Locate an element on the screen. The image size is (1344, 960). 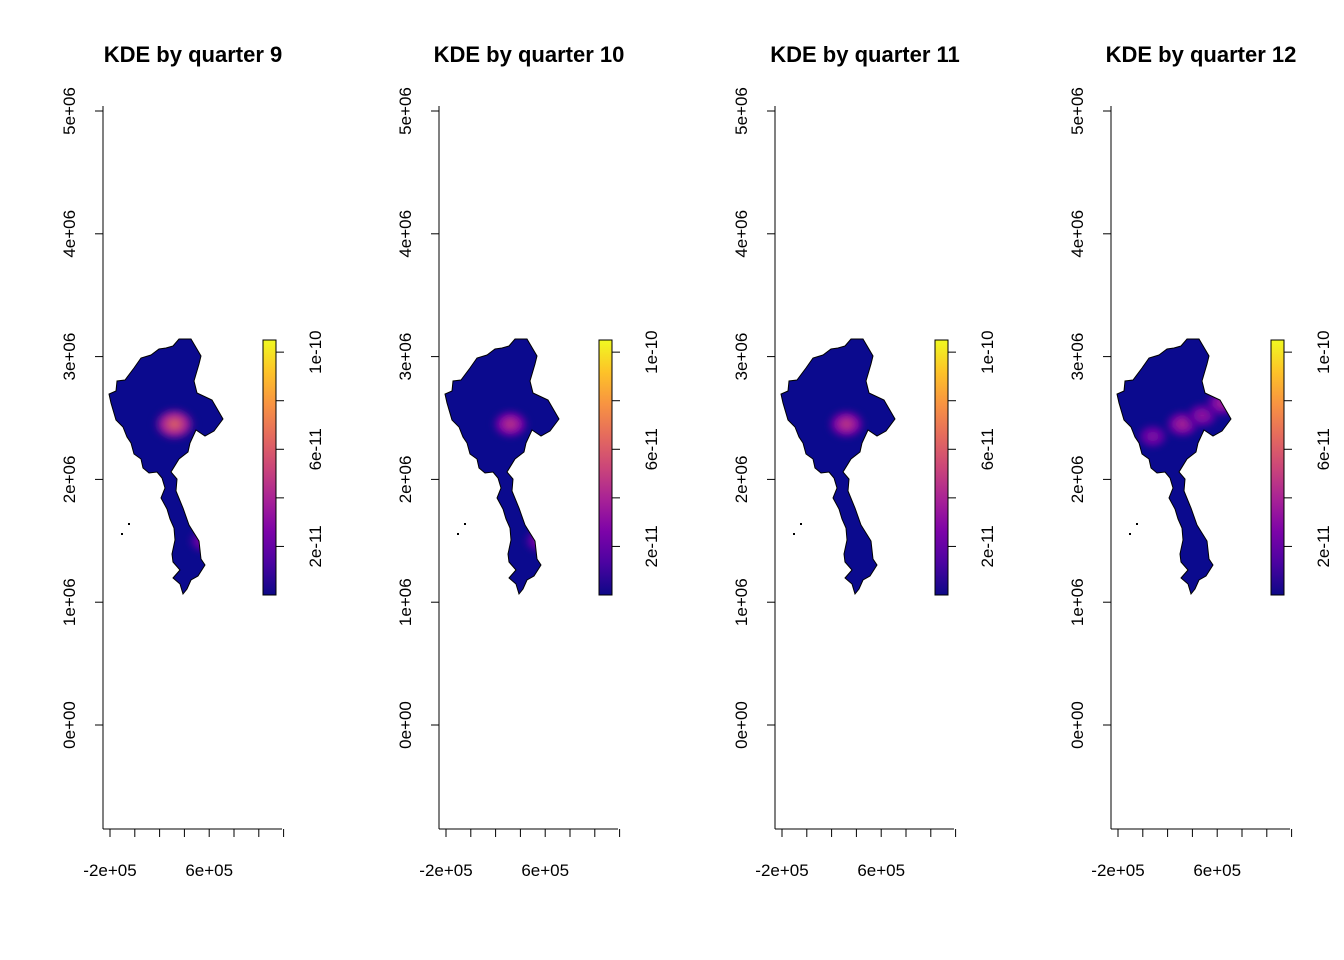
kde-hotspots is located at coordinates (846, 424).